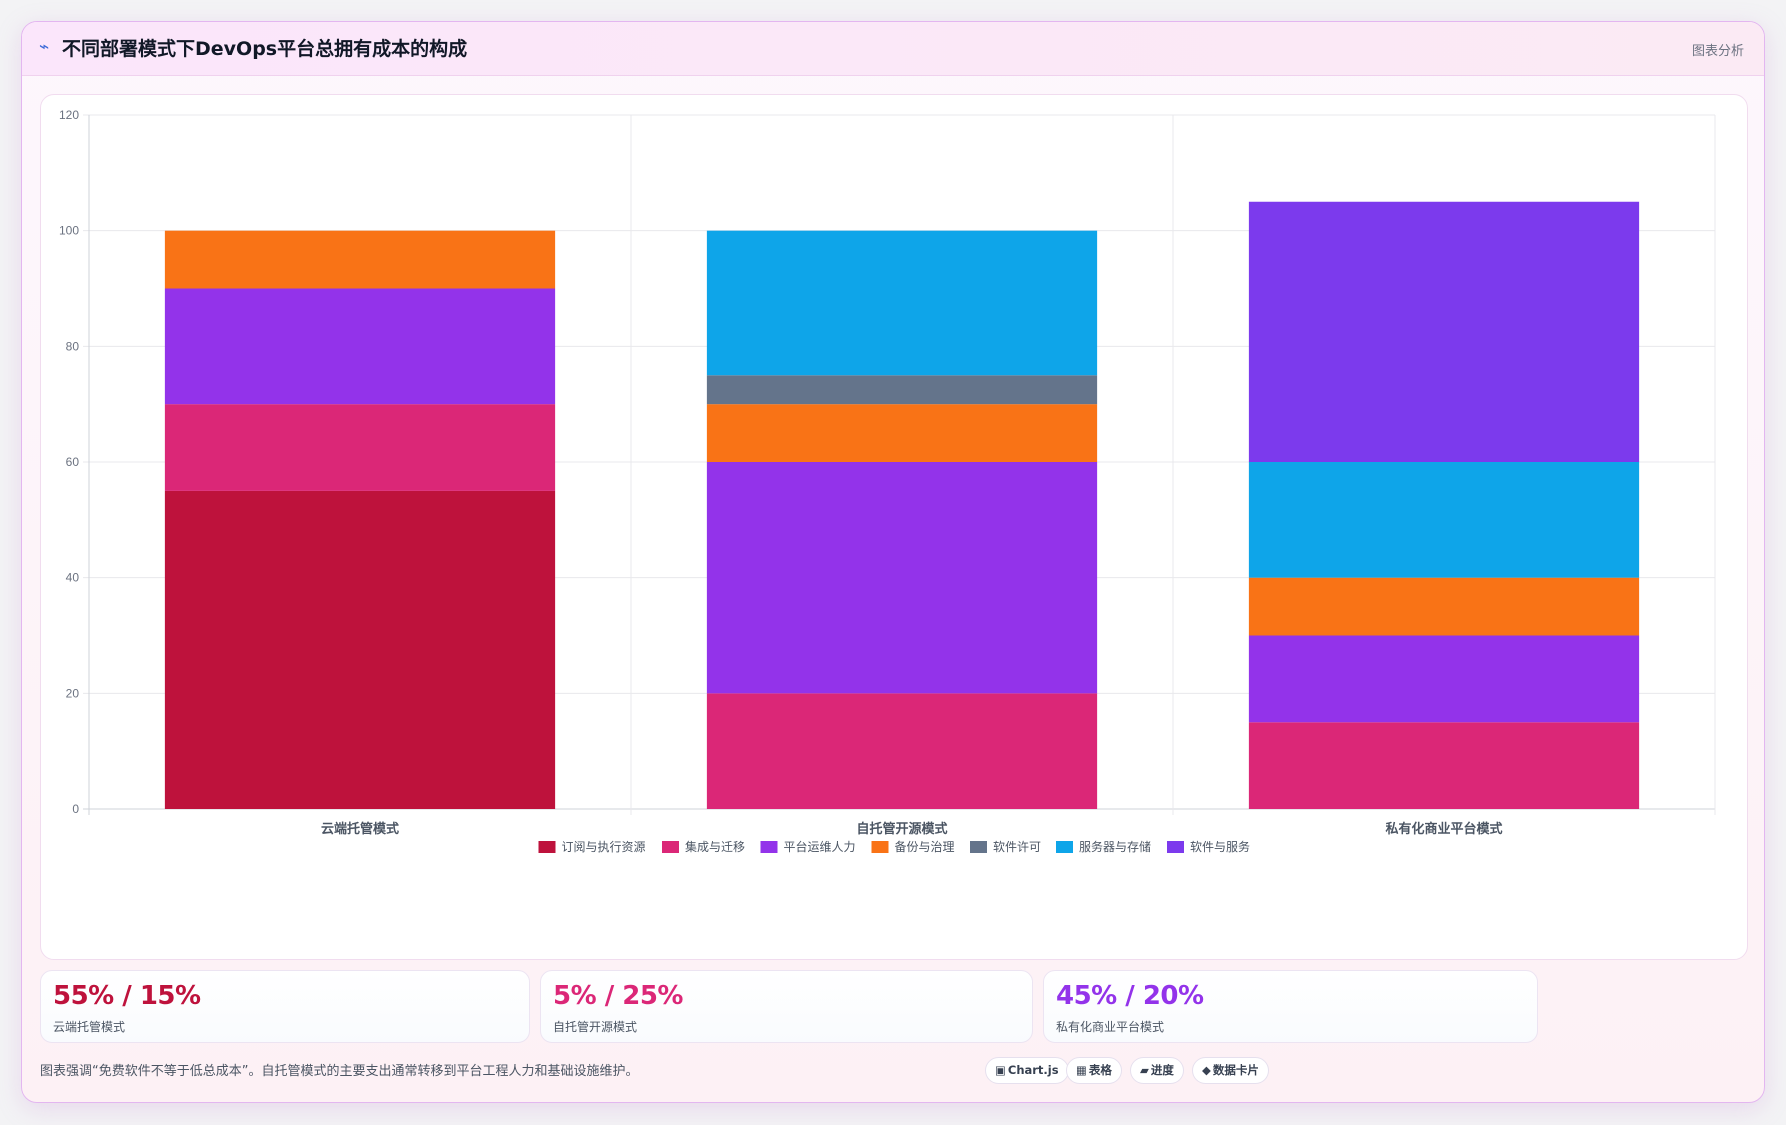  I want to click on chart-analysis-link: 图表分析, so click(1717, 51).